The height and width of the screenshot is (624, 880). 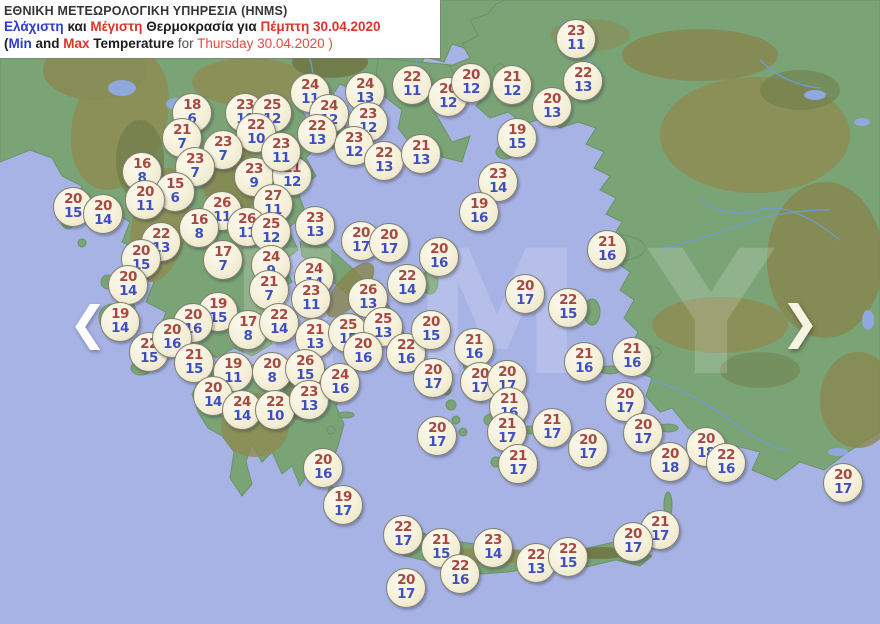 I want to click on temperature-badge: 20 11, so click(x=145, y=200).